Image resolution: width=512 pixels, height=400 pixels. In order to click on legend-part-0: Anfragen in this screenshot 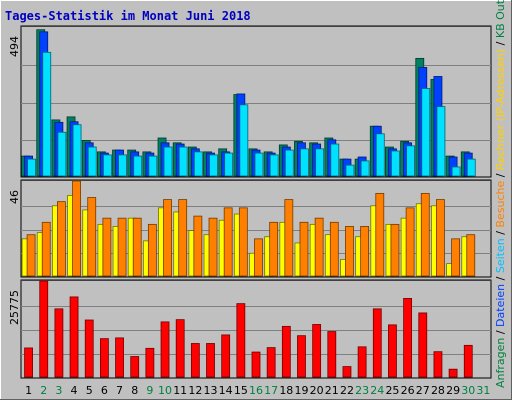, I will do `click(500, 363)`.